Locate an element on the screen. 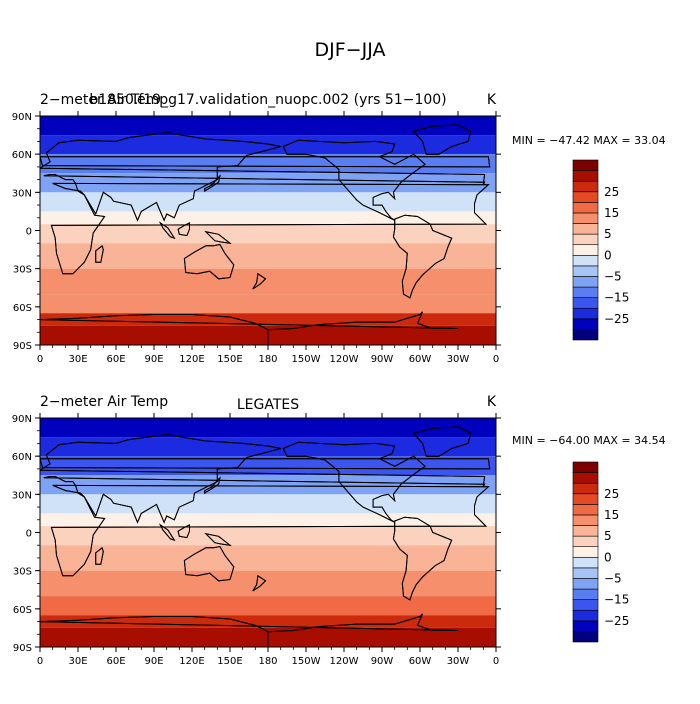  coastline-north-america is located at coordinates (354, 482).